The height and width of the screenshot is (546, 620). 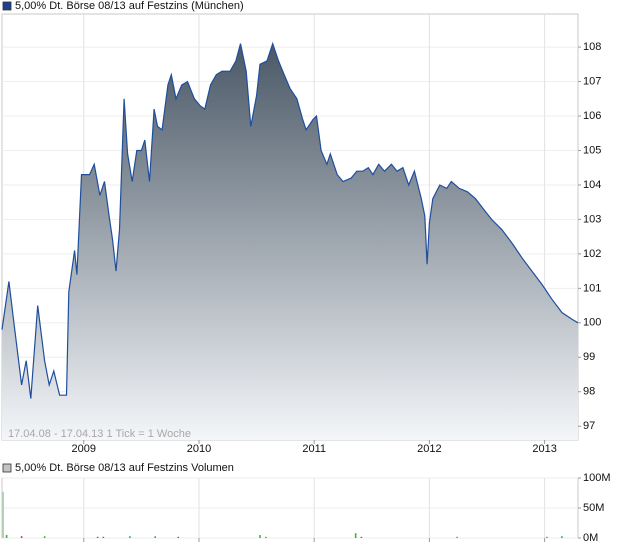 I want to click on x-tick-label: 2010, so click(x=199, y=449).